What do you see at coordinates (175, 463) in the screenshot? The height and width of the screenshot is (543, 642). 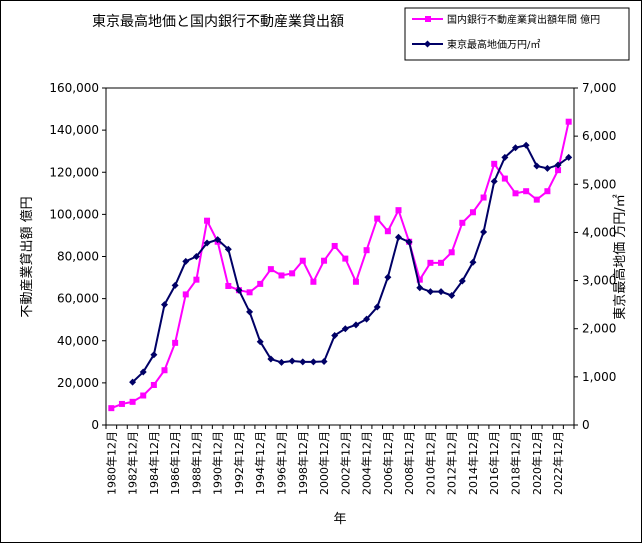 I see `x-tick-label: 1986年12月` at bounding box center [175, 463].